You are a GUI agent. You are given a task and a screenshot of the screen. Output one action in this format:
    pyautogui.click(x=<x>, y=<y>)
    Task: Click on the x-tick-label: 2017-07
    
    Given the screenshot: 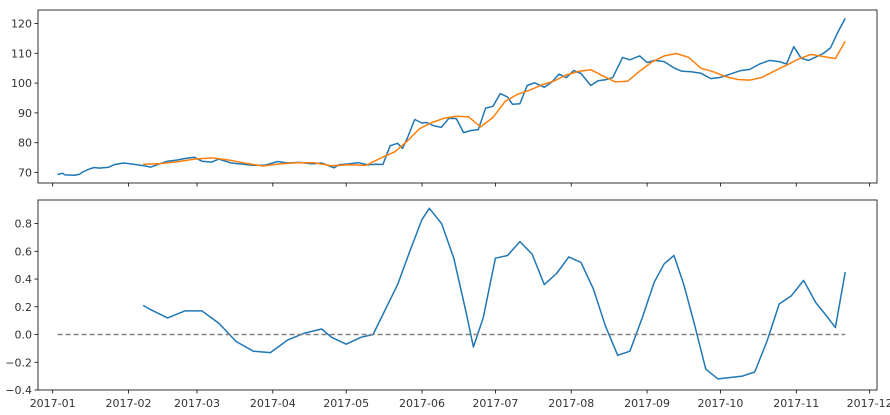 What is the action you would take?
    pyautogui.click(x=495, y=403)
    